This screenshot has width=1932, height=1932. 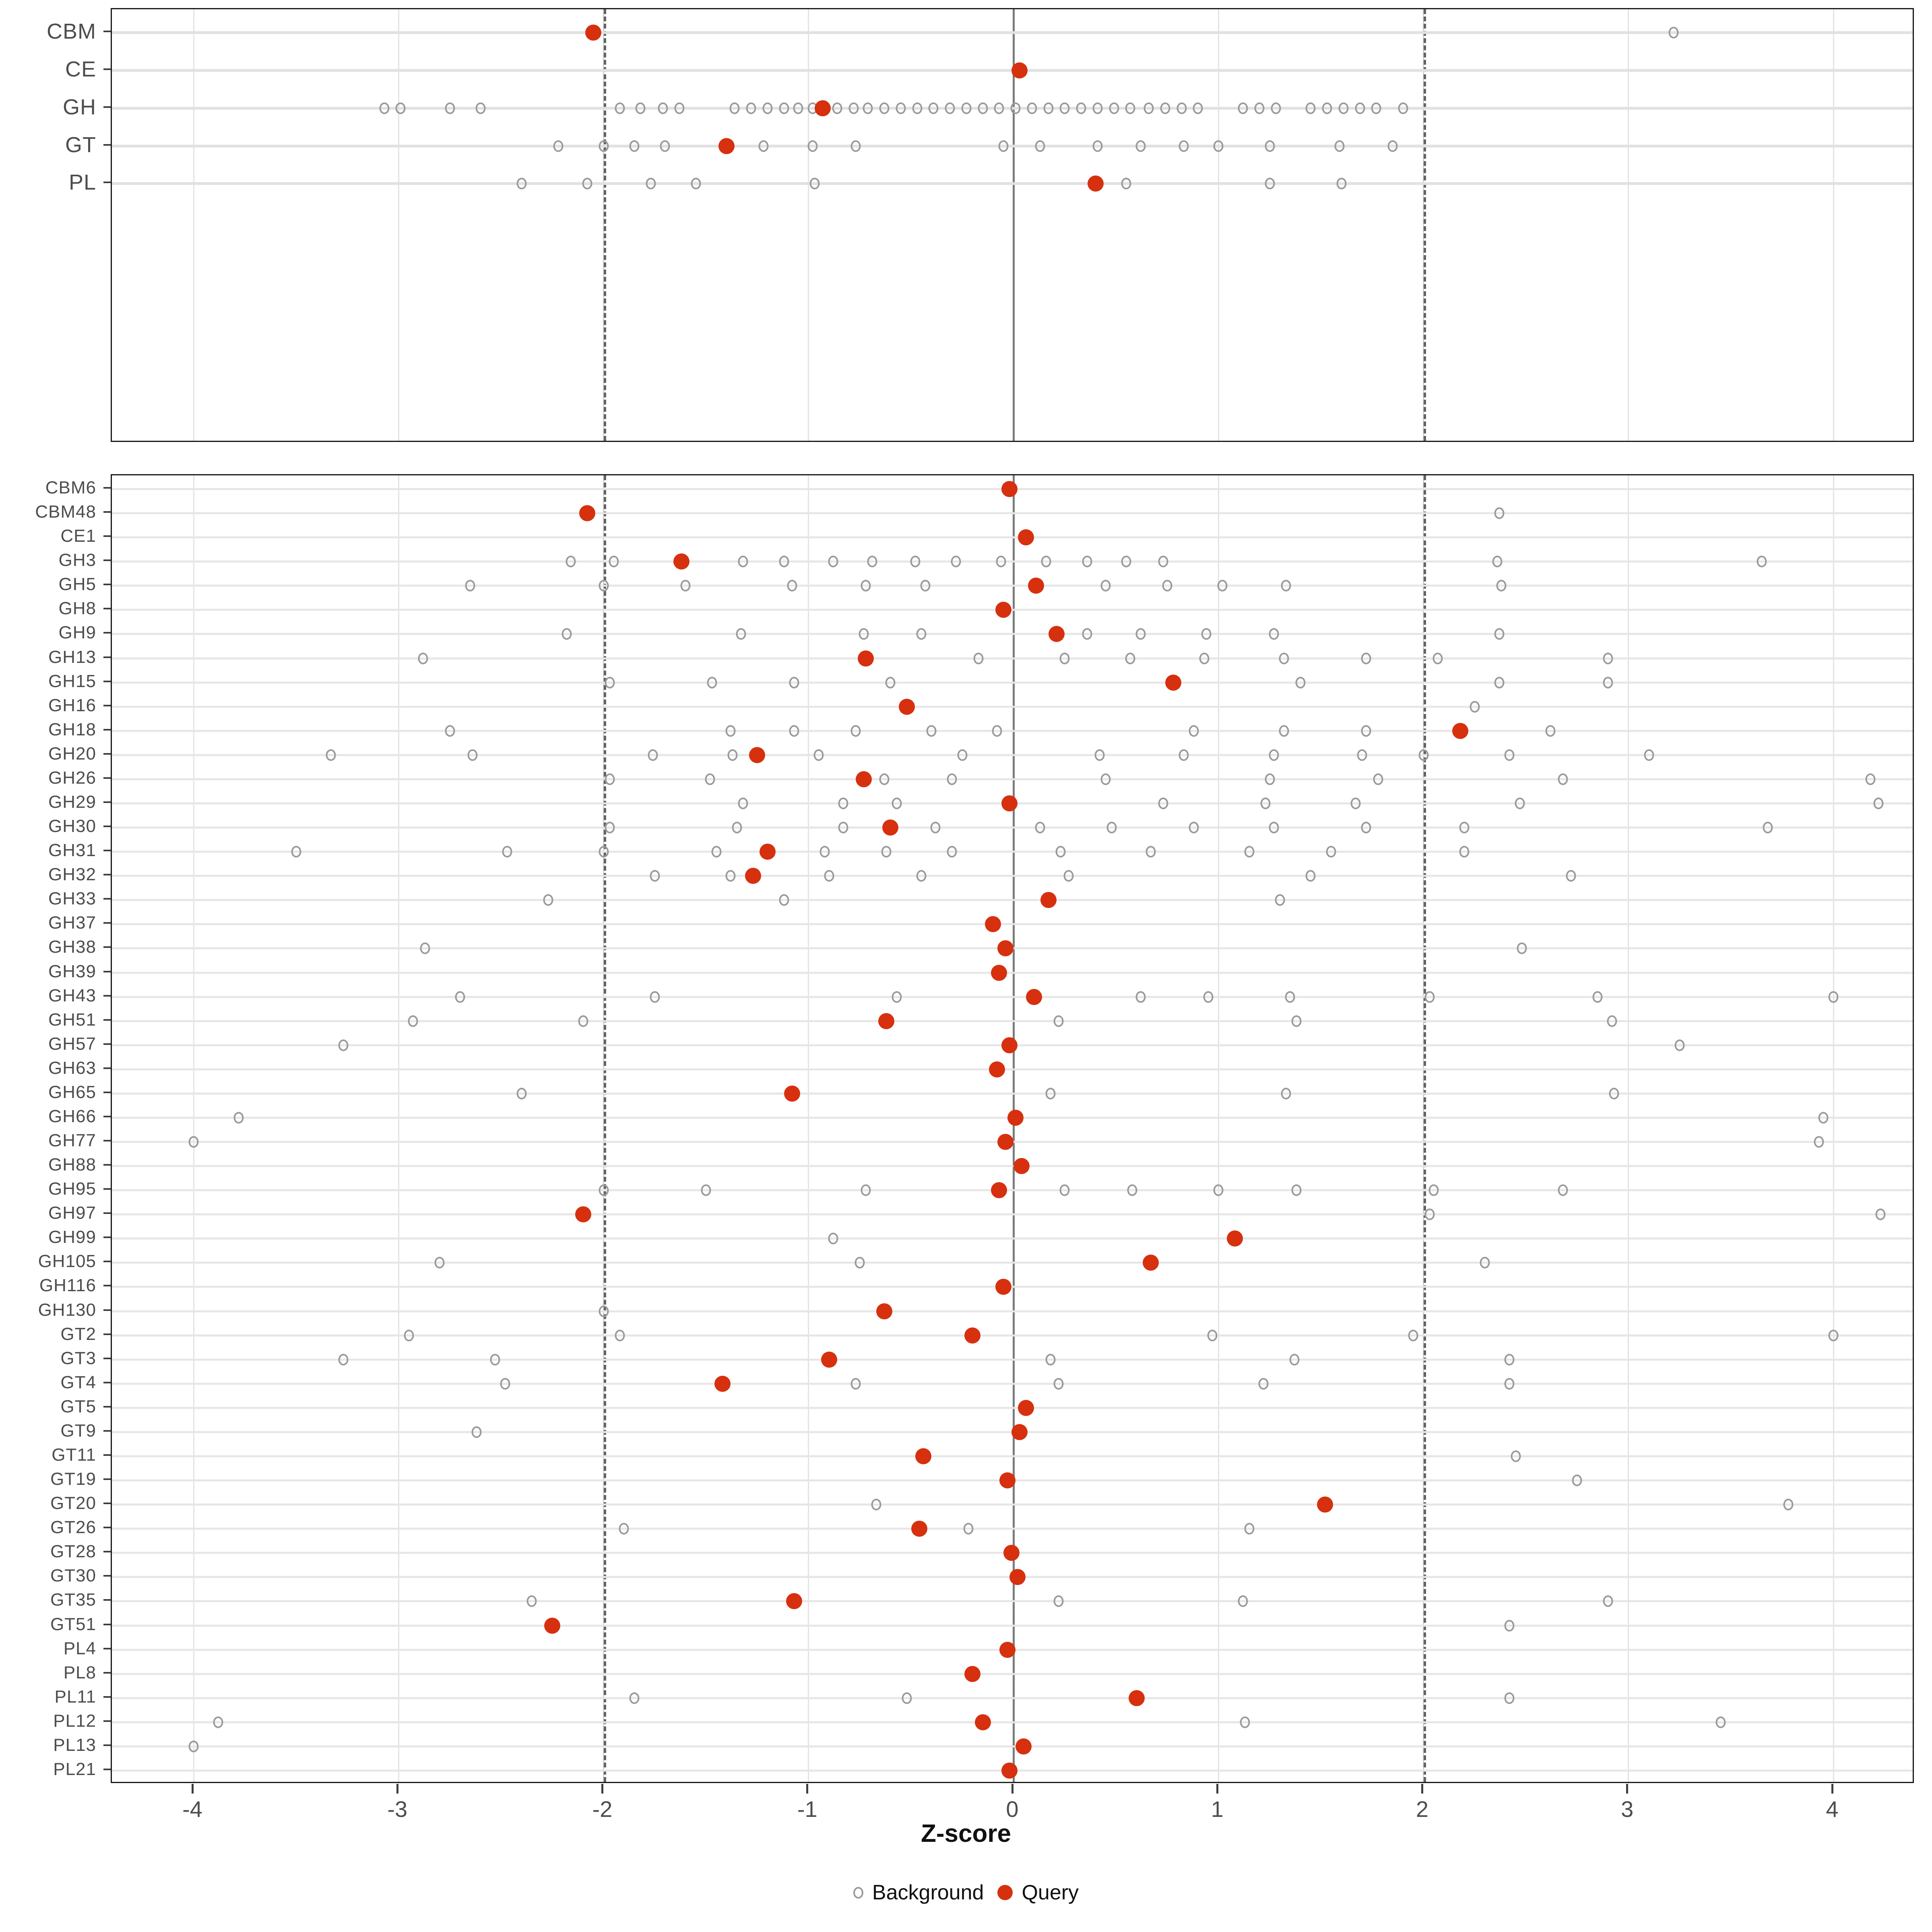 What do you see at coordinates (918, 1892) in the screenshot?
I see `legend-item-background: Background` at bounding box center [918, 1892].